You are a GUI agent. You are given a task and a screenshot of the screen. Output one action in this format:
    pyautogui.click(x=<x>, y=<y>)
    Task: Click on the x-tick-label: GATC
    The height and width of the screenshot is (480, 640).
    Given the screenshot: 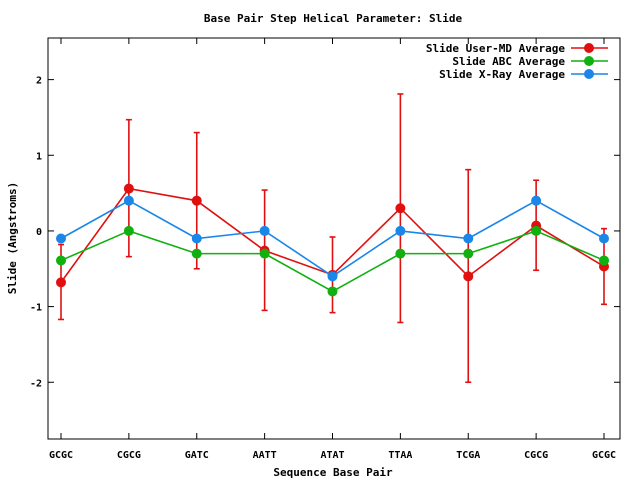 What is the action you would take?
    pyautogui.click(x=197, y=455)
    